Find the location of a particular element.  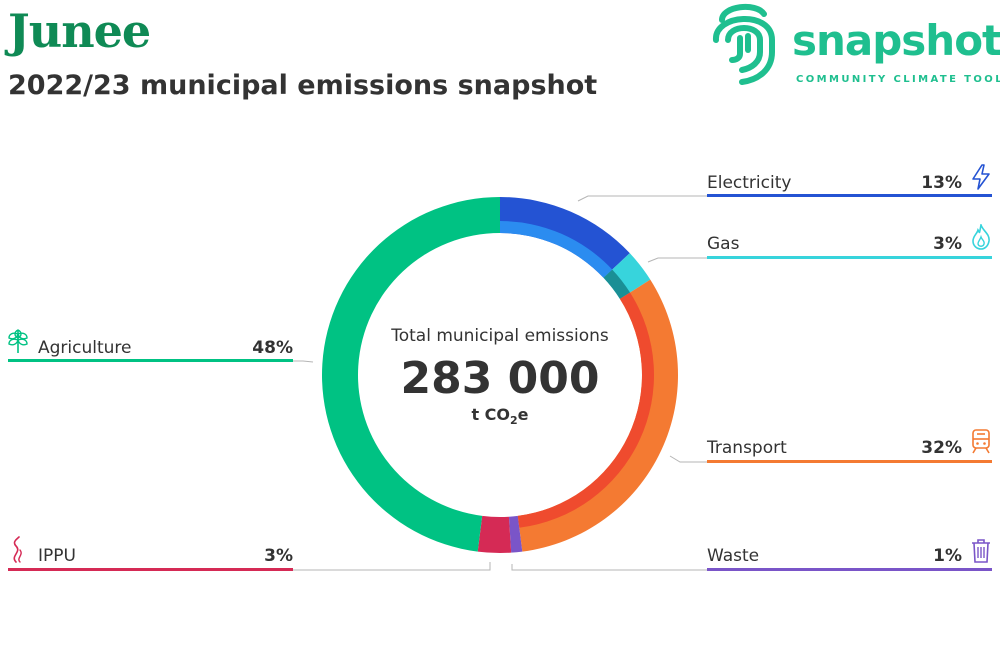

leader-line-electricity is located at coordinates (642, 198).